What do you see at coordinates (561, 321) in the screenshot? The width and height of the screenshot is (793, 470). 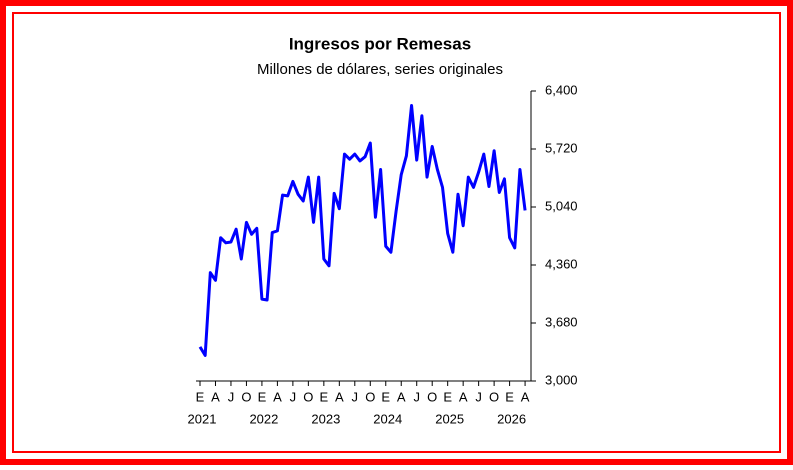 I see `y-tick-label: 3,680` at bounding box center [561, 321].